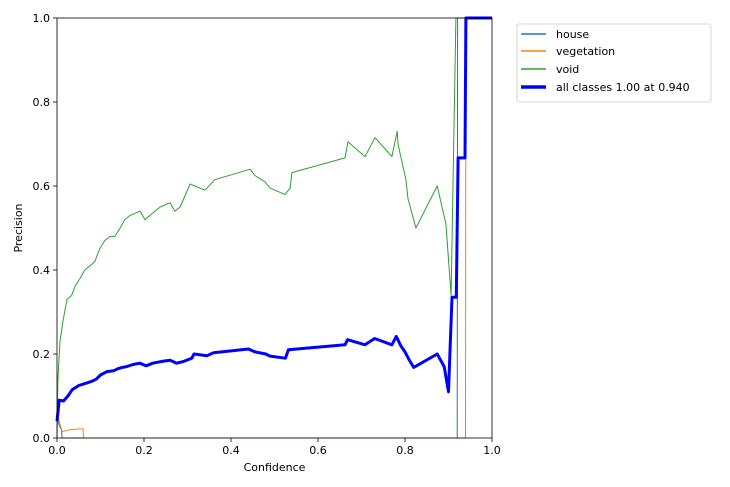 The width and height of the screenshot is (730, 487). What do you see at coordinates (18, 227) in the screenshot?
I see `y-axis-label: Precision` at bounding box center [18, 227].